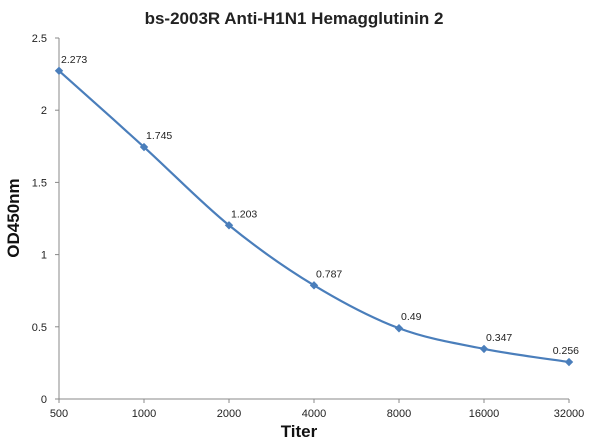 The image size is (589, 441). Describe the element at coordinates (294, 18) in the screenshot. I see `chart-title: bs-2003R Anti-H1N1 Hemagglutinin 2` at that location.